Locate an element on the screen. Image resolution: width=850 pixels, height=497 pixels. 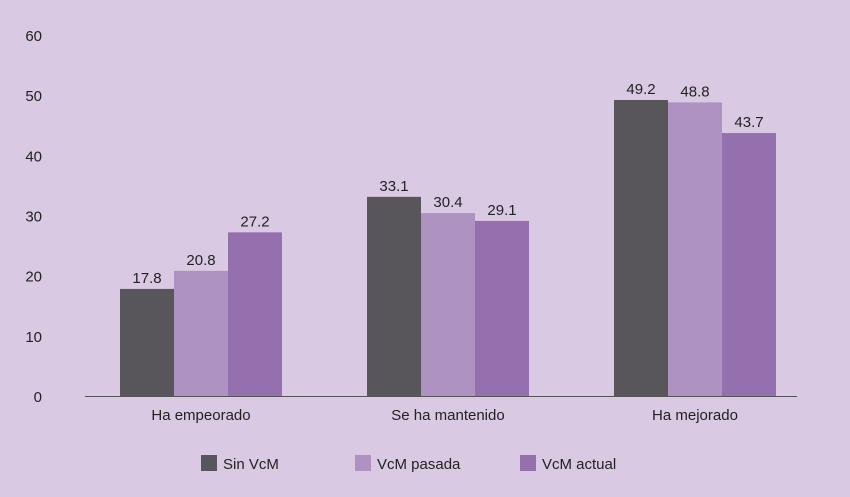
legend: Sin VcM VcM pasada VcM actual is located at coordinates (408, 464).